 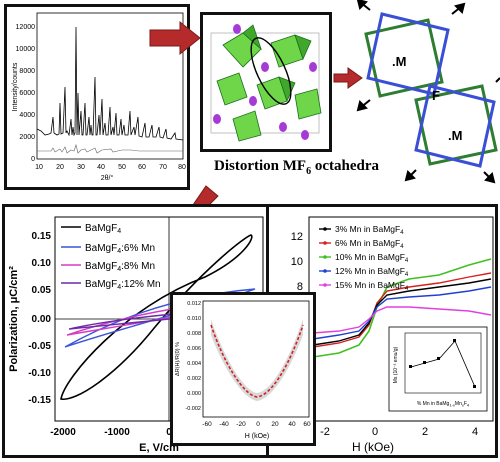 I want to click on mag-curve-6mn, so click(x=402, y=310).